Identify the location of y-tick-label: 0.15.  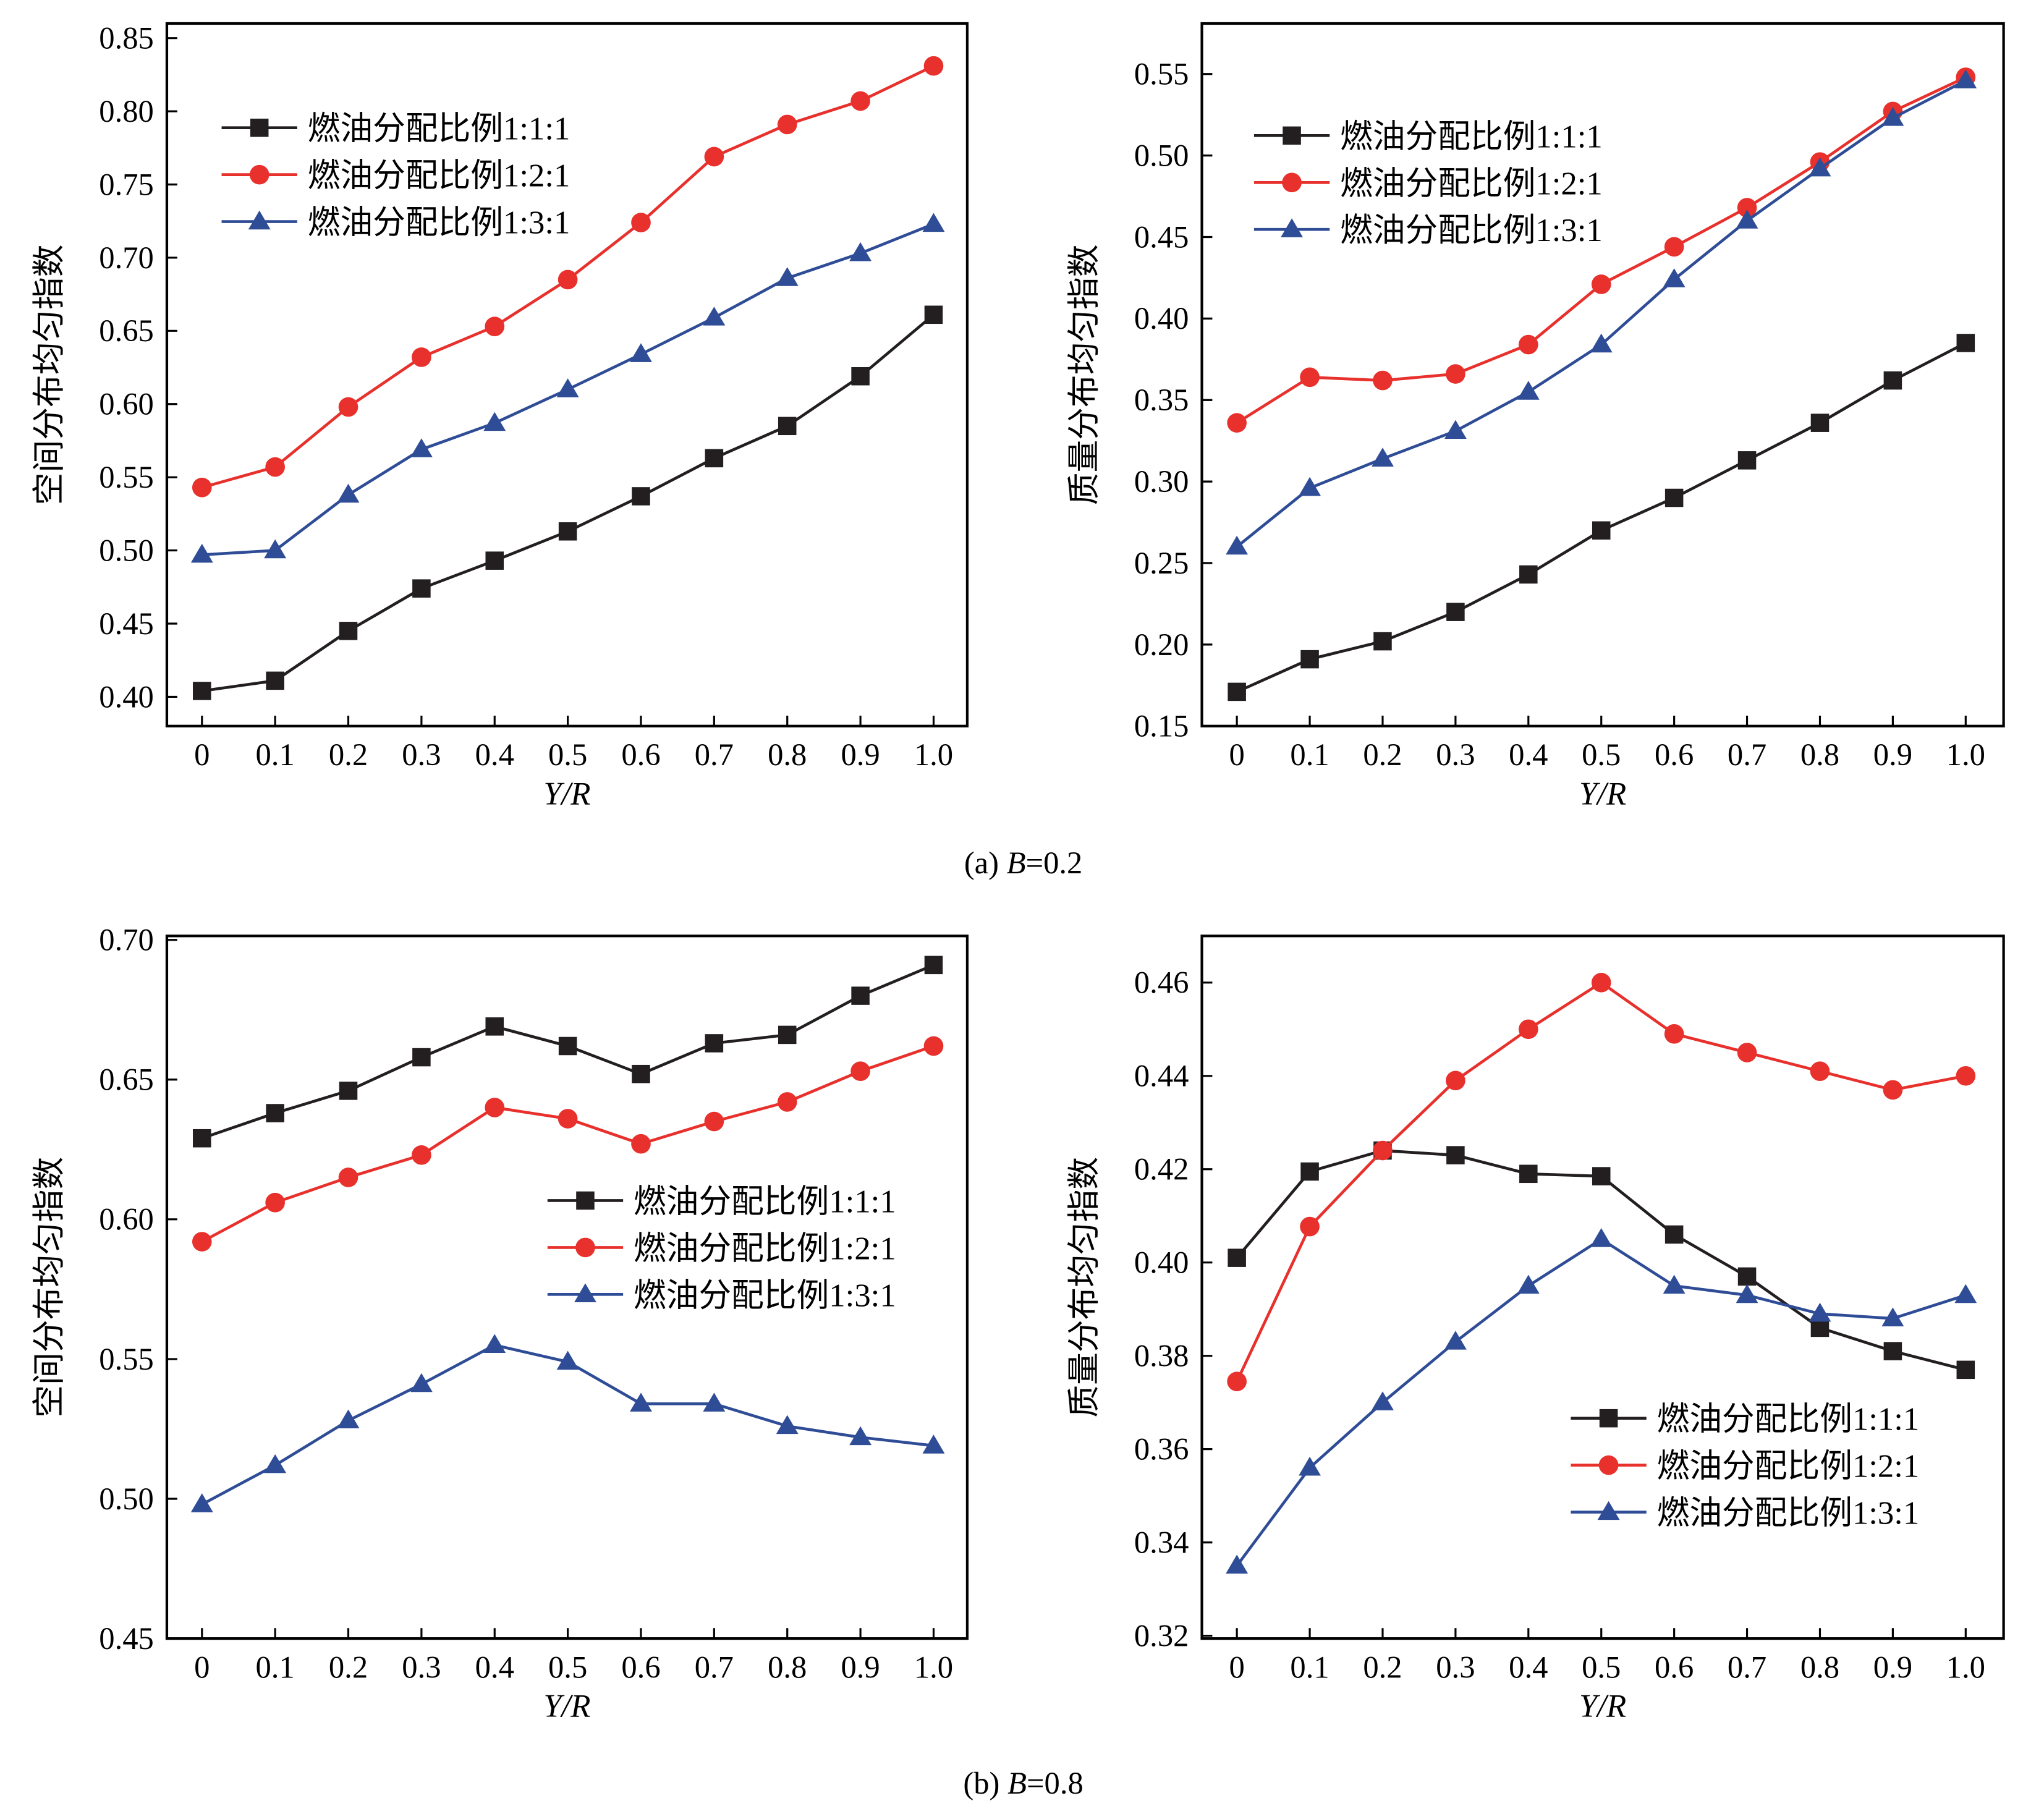
(1162, 726).